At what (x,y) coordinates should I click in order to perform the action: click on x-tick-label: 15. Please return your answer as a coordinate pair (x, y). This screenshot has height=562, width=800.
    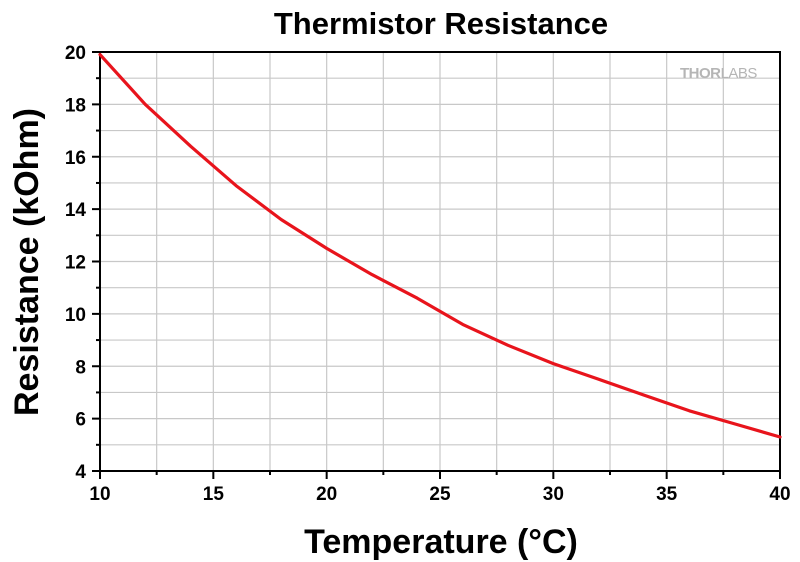
    Looking at the image, I should click on (214, 494).